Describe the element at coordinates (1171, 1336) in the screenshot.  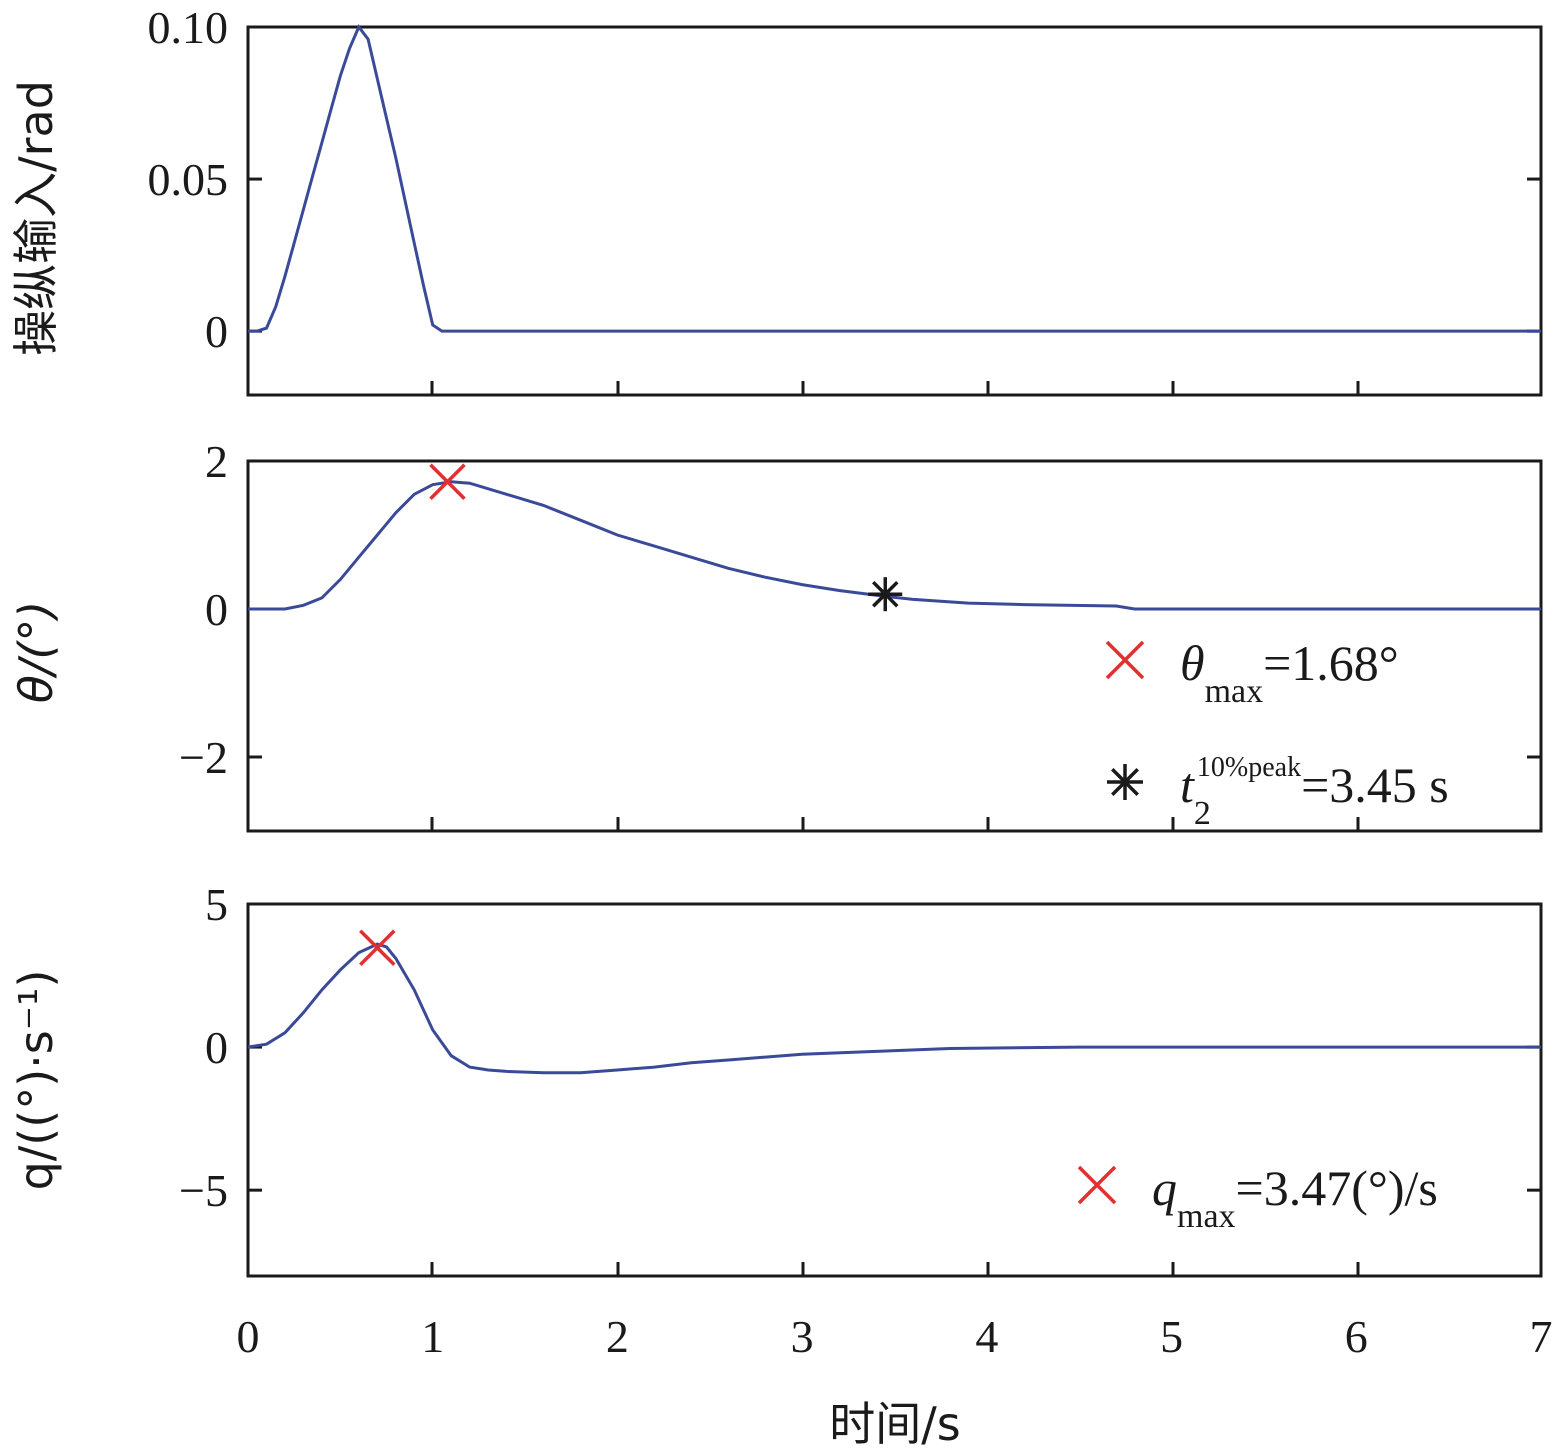
I see `x-tick-label: 5` at that location.